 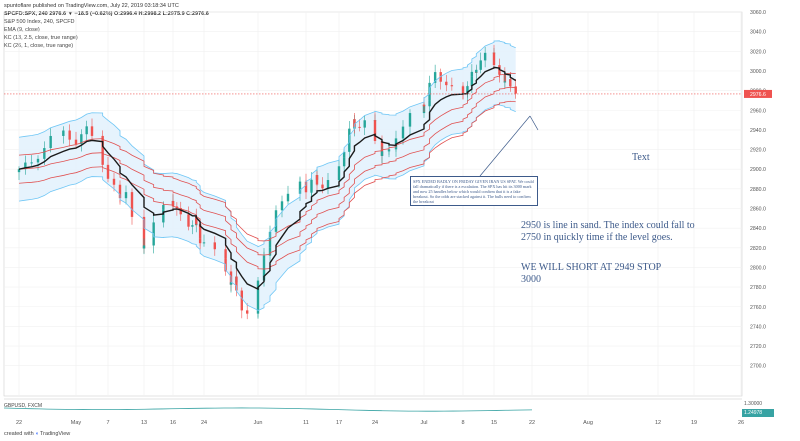 What do you see at coordinates (462, 423) in the screenshot?
I see `x-tick-label: 8` at bounding box center [462, 423].